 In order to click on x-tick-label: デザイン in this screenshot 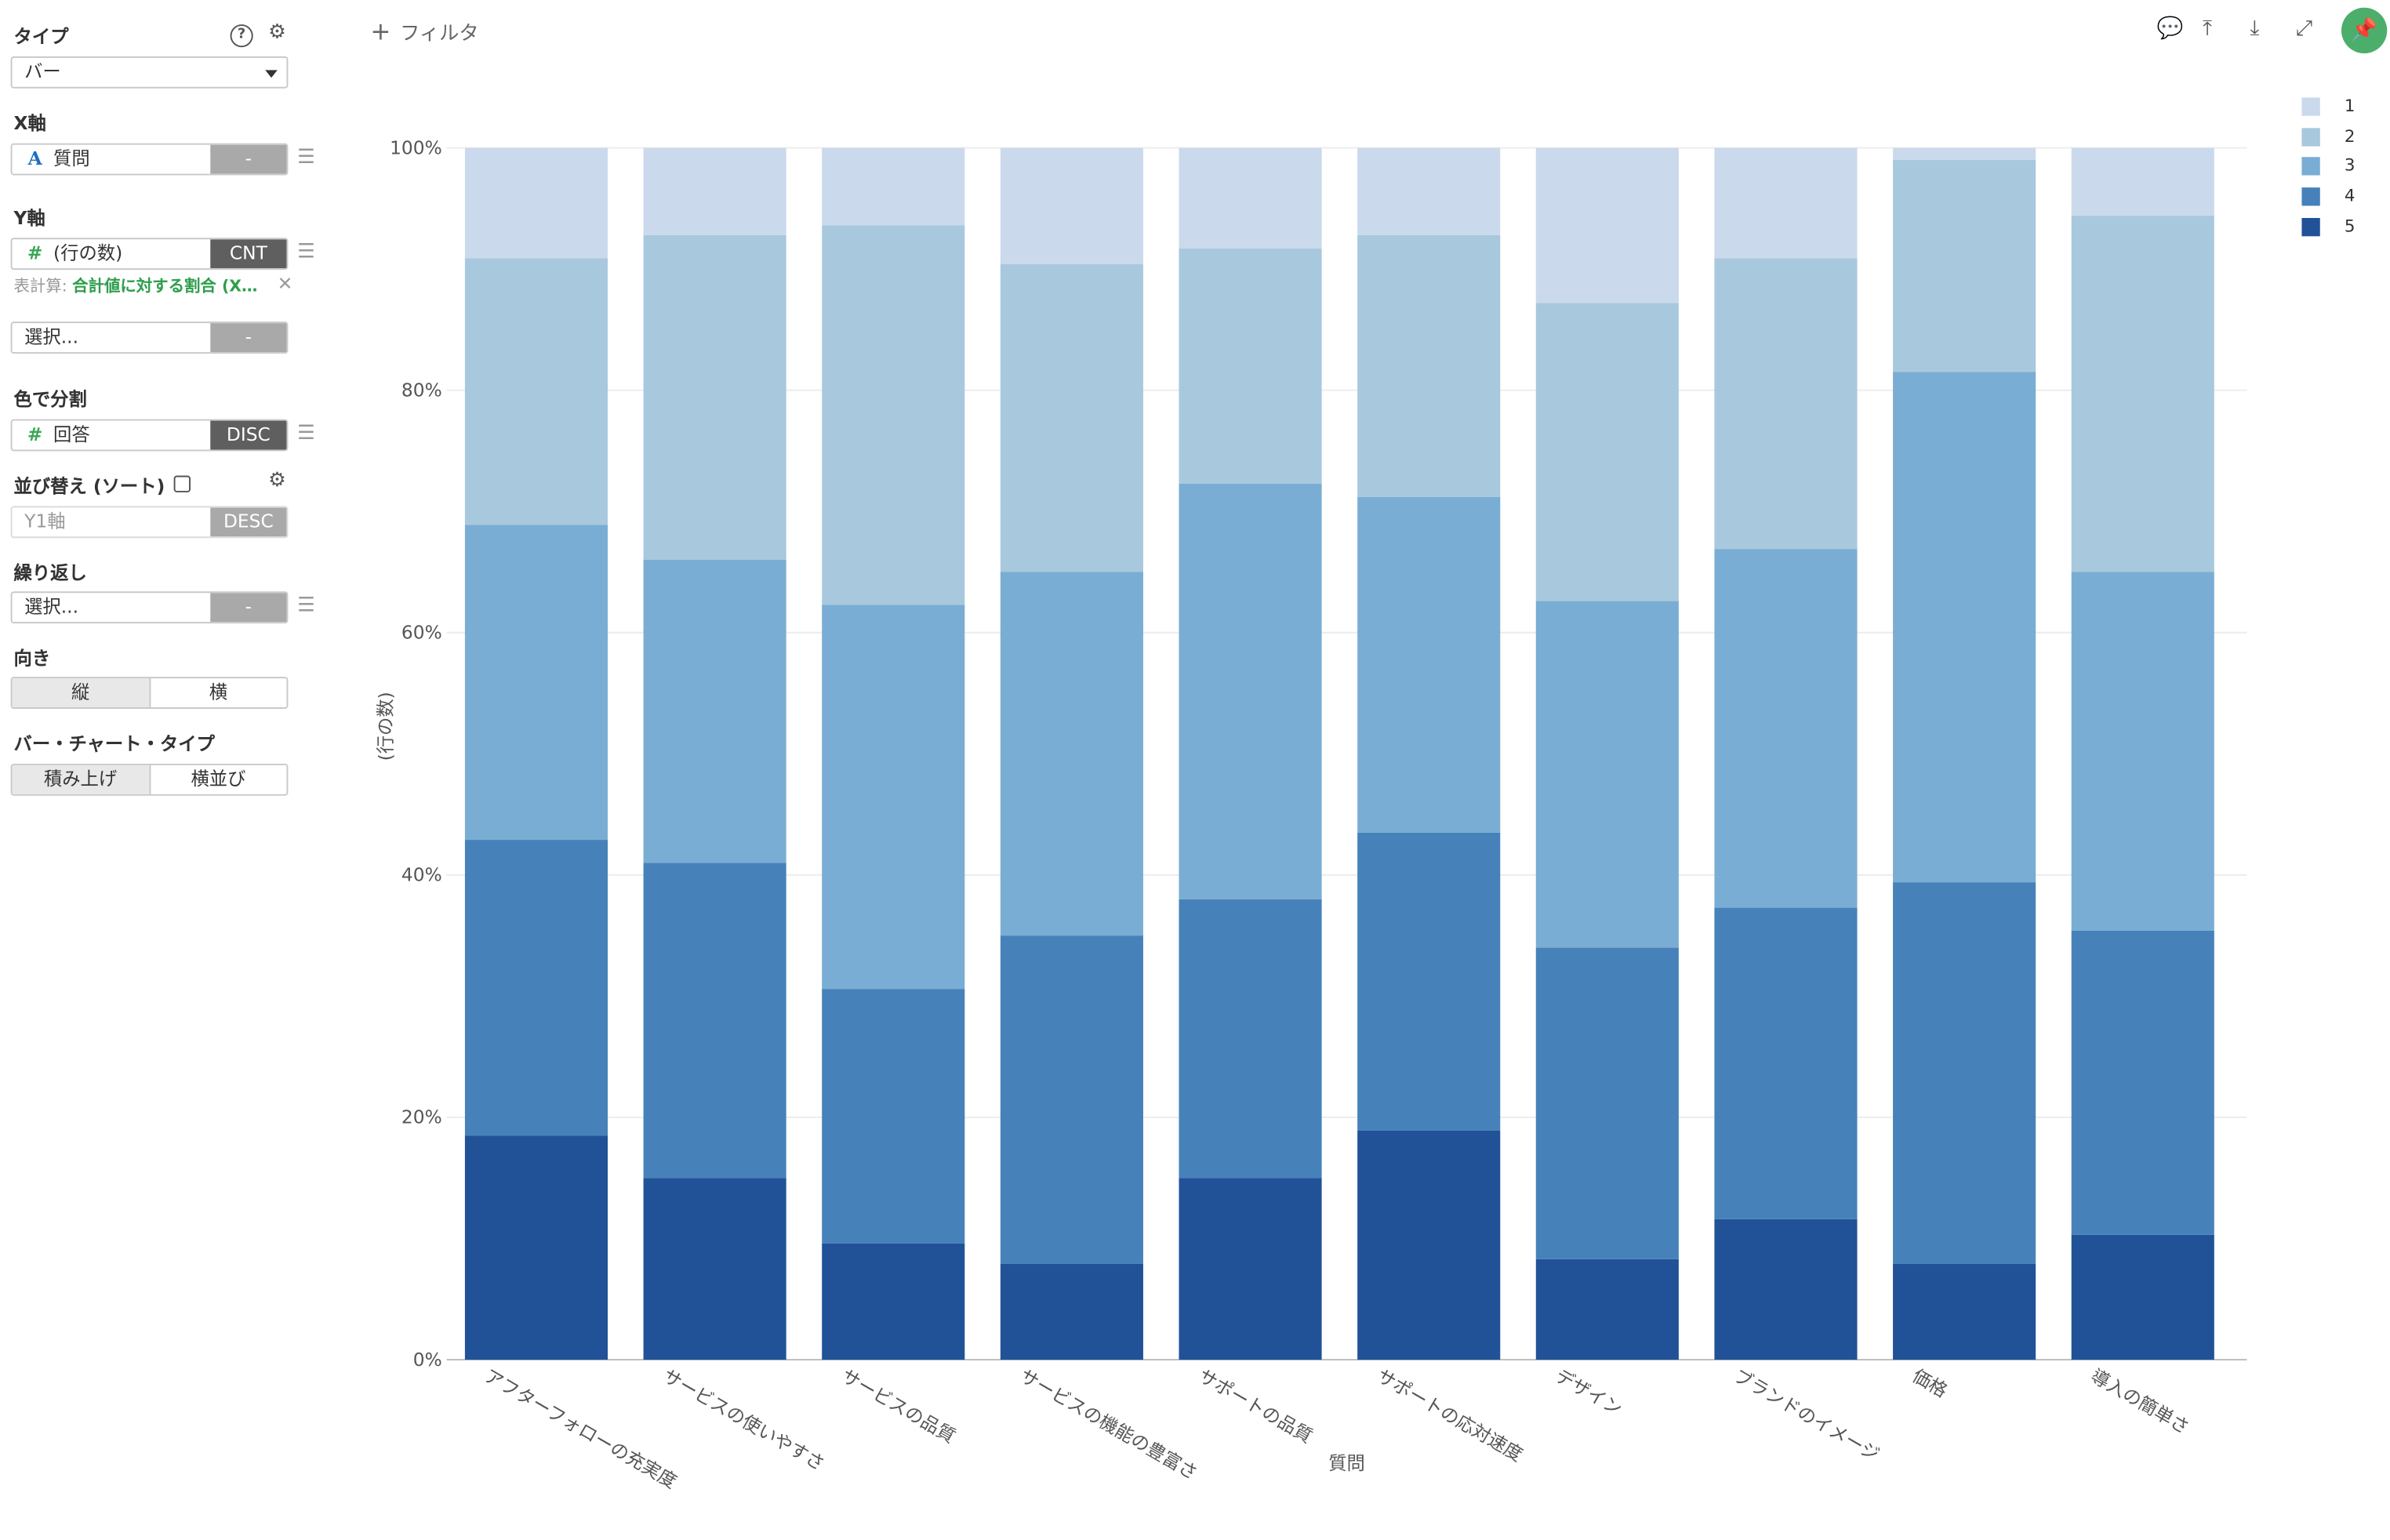, I will do `click(1588, 1392)`.